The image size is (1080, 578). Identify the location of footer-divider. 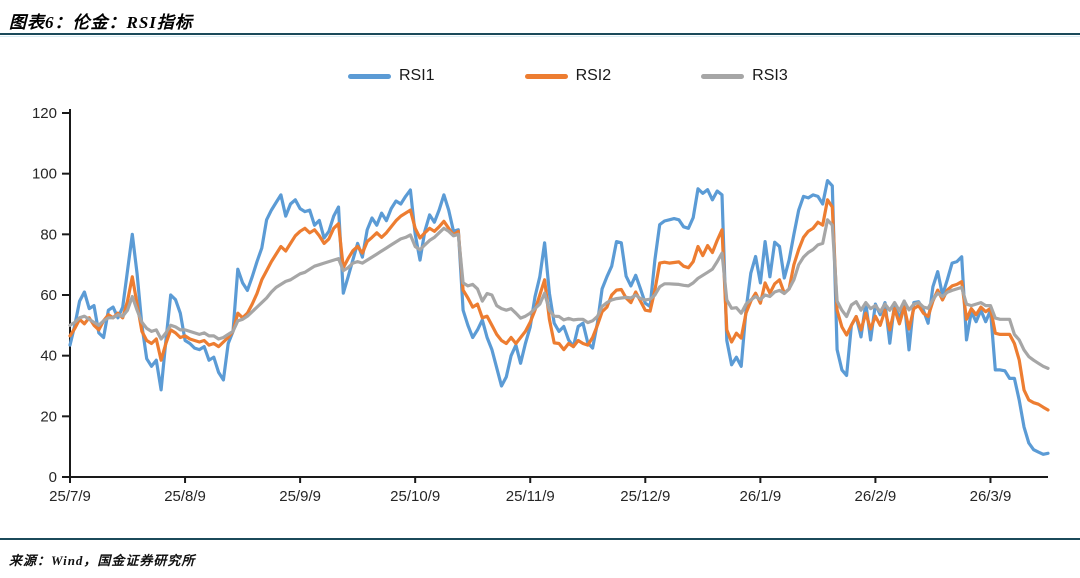
(540, 539).